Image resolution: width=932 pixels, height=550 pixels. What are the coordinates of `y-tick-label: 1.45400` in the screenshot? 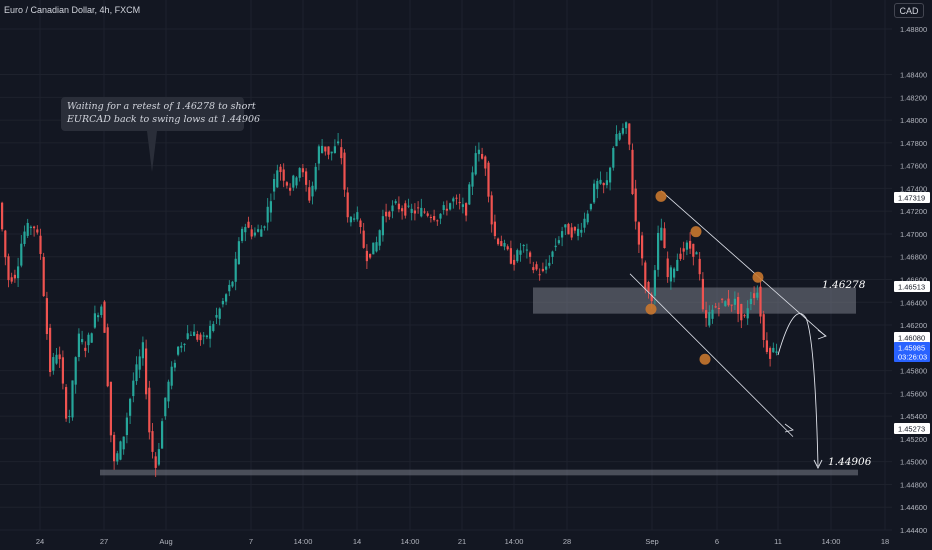 It's located at (913, 416).